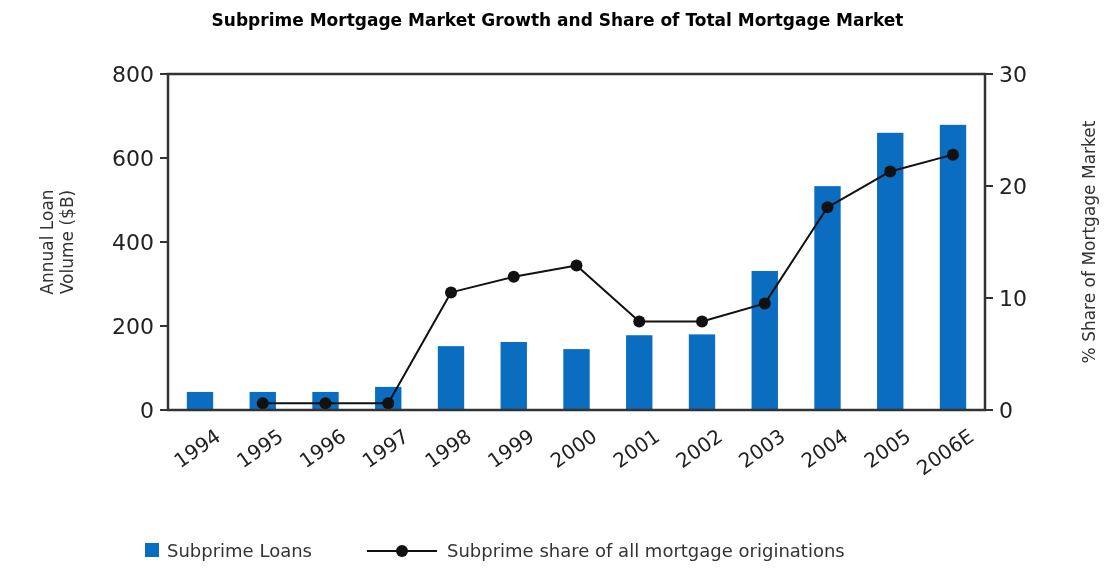 The height and width of the screenshot is (573, 1115). What do you see at coordinates (1013, 74) in the screenshot?
I see `y2-tick-label: 30` at bounding box center [1013, 74].